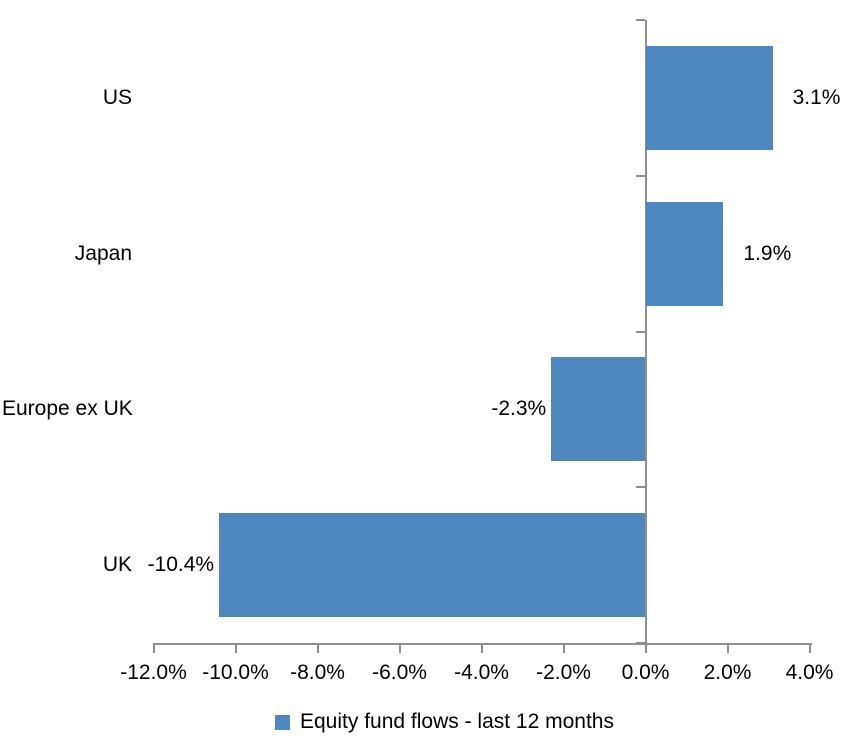 The width and height of the screenshot is (852, 747). What do you see at coordinates (645, 336) in the screenshot?
I see `zero-axis-line` at bounding box center [645, 336].